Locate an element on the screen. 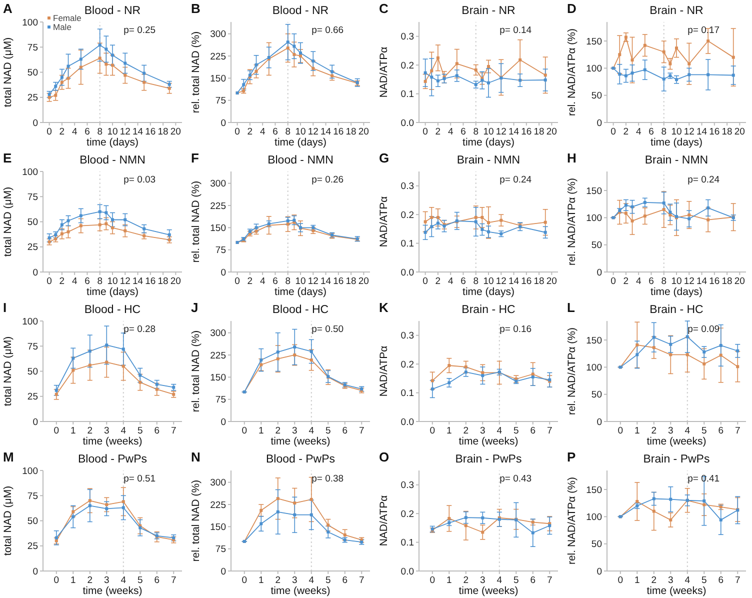 The height and width of the screenshot is (598, 752). y-axis-title: total NAD (μM) is located at coordinates (8, 521).